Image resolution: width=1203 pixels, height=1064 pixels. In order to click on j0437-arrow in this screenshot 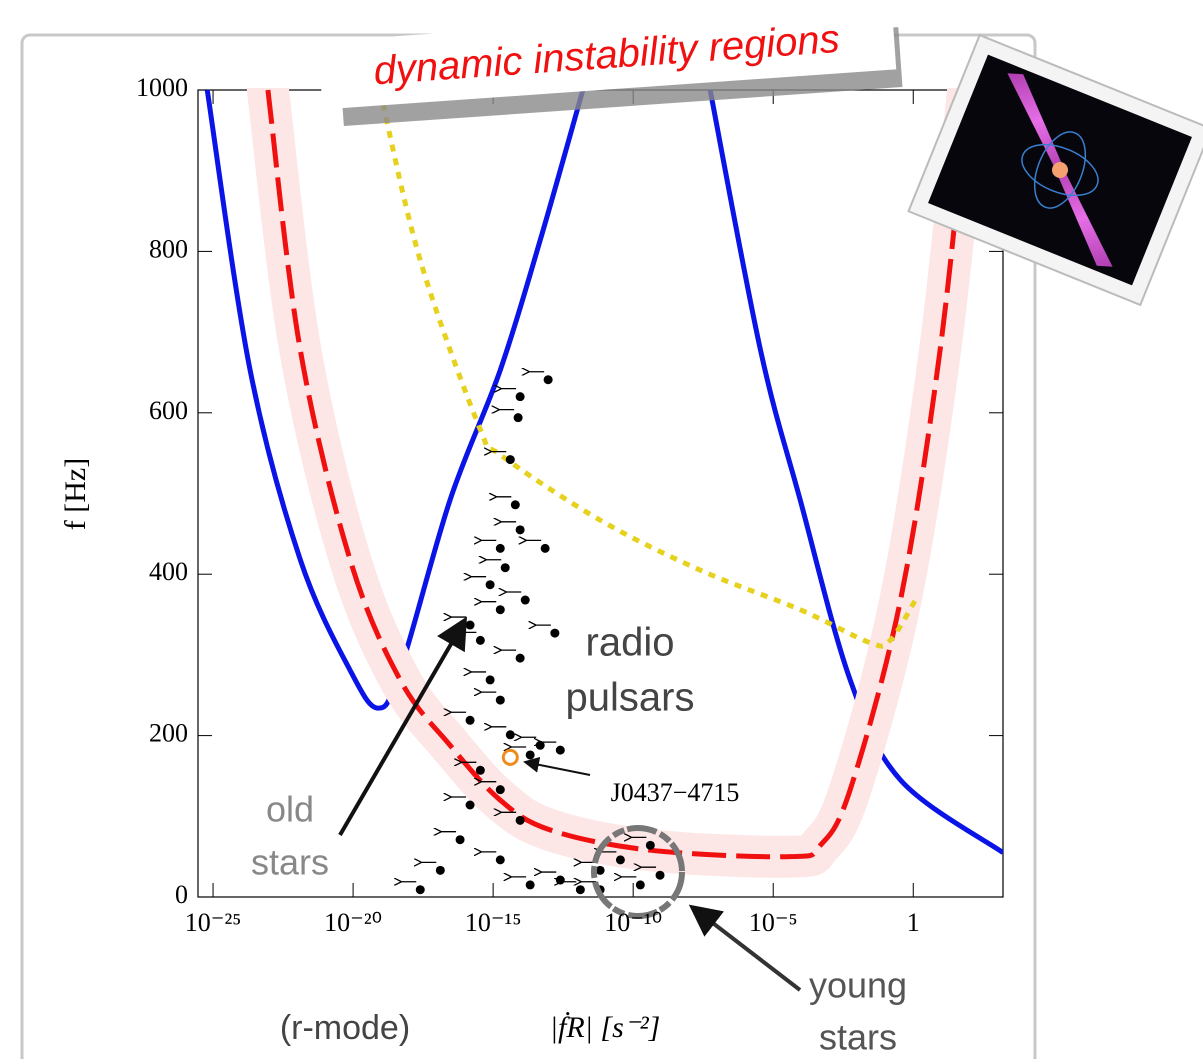, I will do `click(557, 766)`.